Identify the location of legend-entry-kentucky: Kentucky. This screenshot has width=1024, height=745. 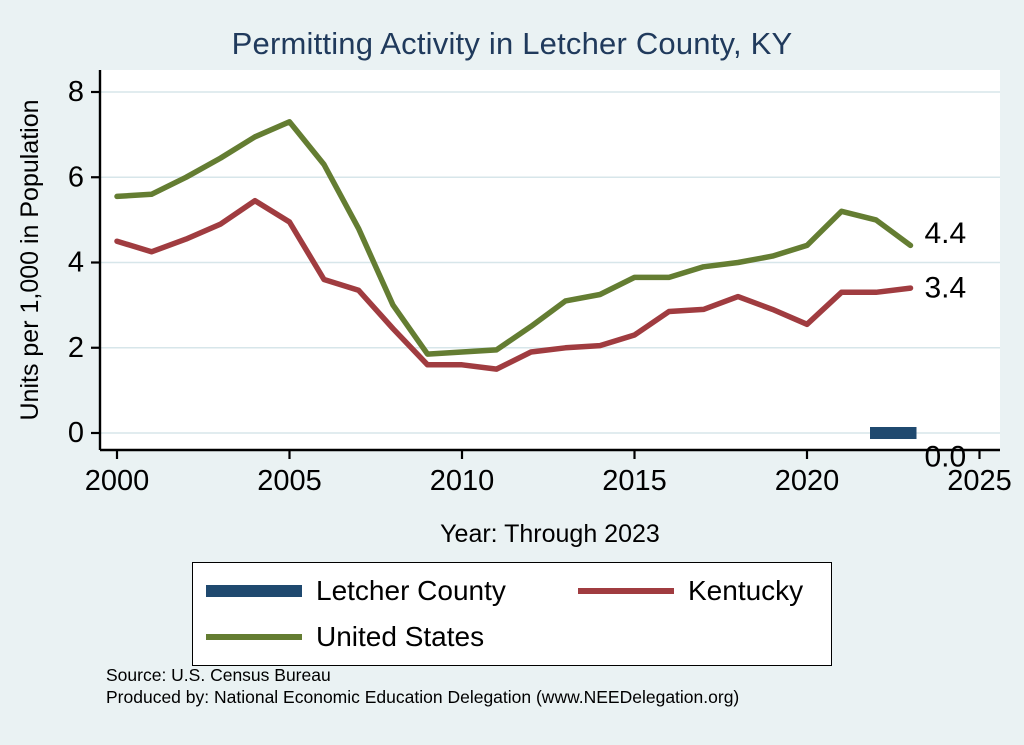
(698, 591).